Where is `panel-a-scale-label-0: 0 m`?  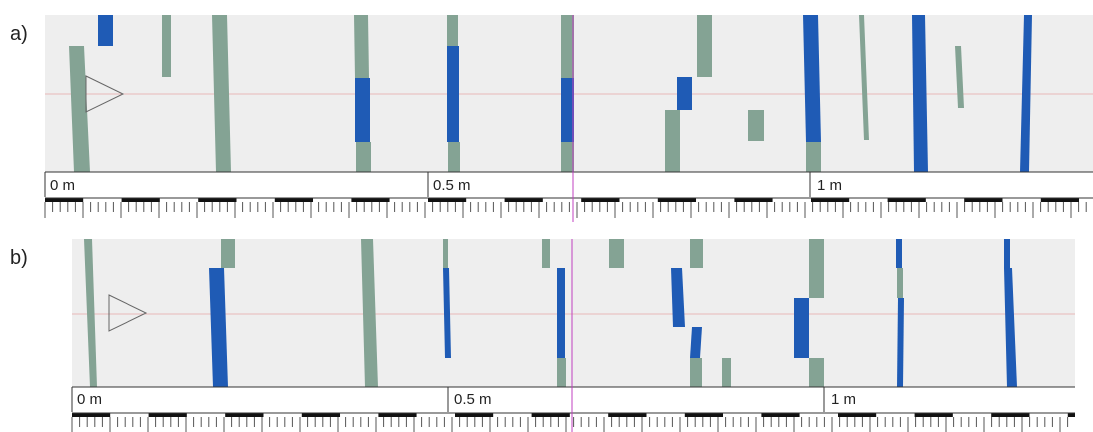
panel-a-scale-label-0: 0 m is located at coordinates (62, 185).